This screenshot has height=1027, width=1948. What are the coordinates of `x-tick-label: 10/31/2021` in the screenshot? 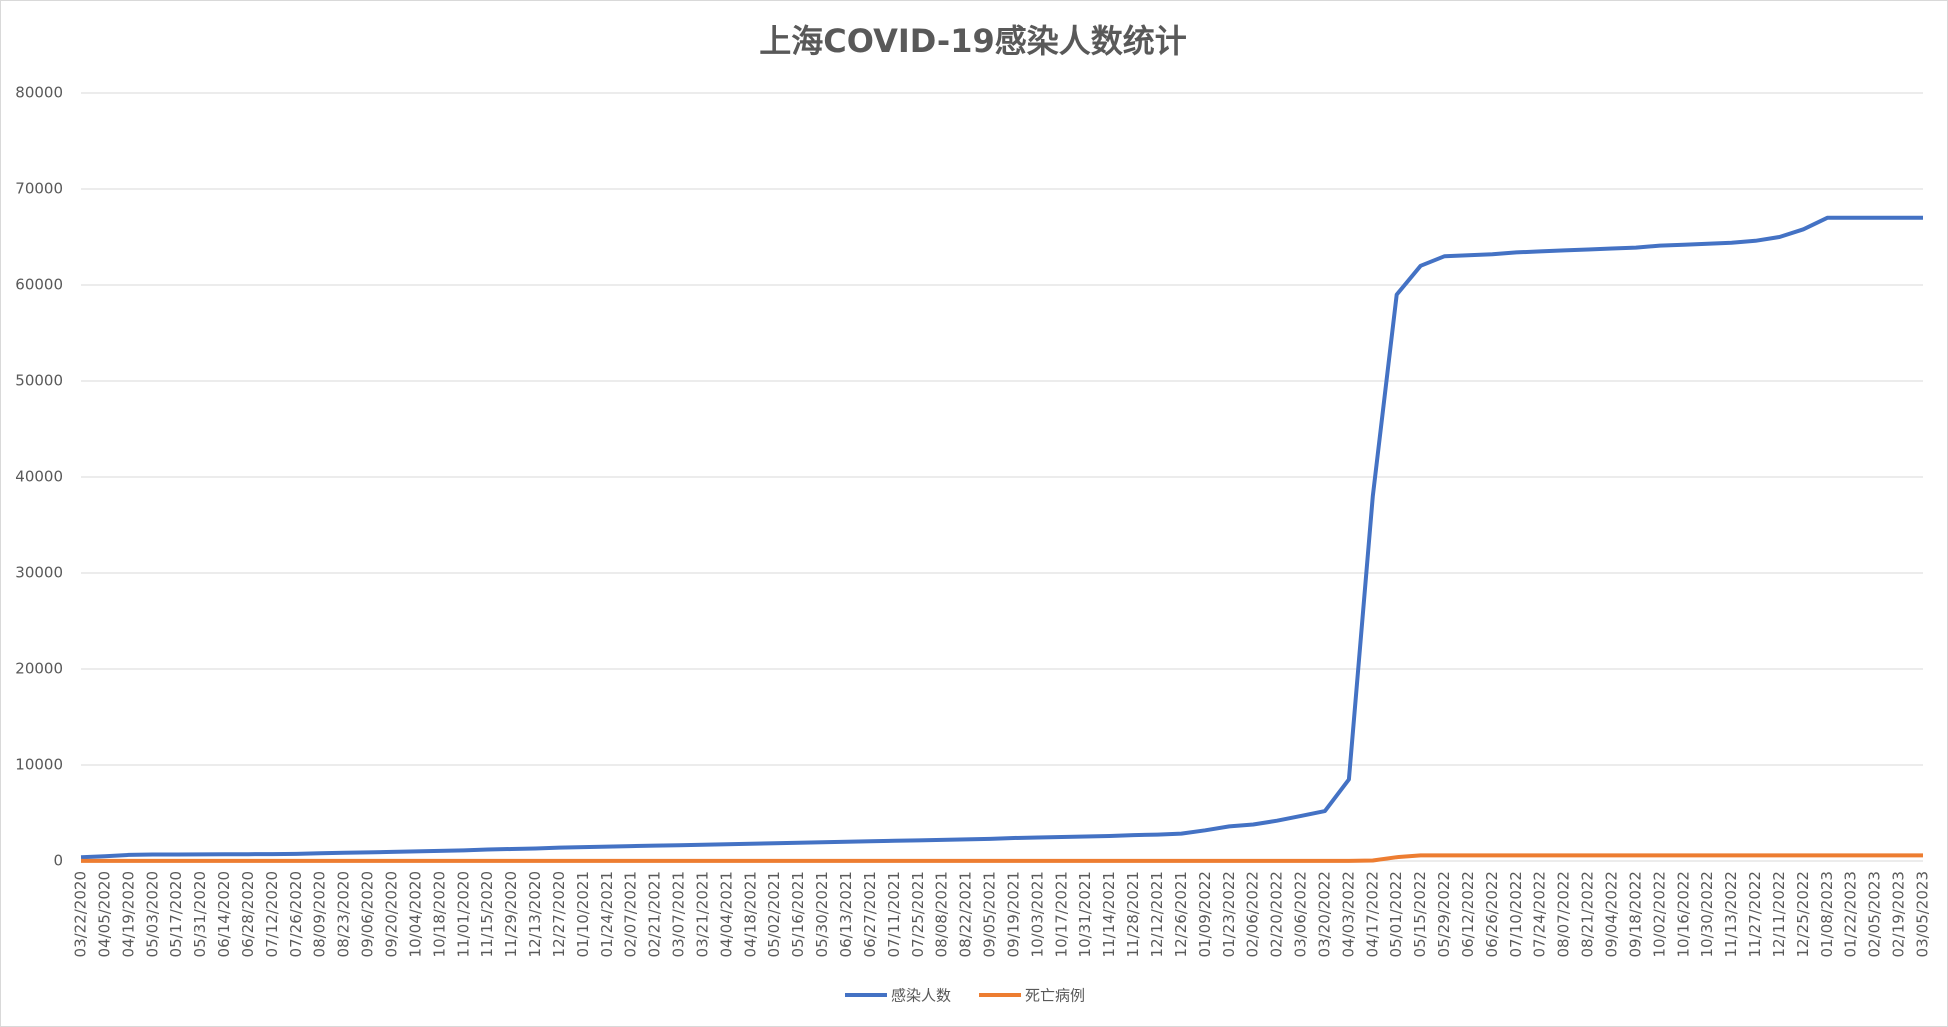 It's located at (1085, 914).